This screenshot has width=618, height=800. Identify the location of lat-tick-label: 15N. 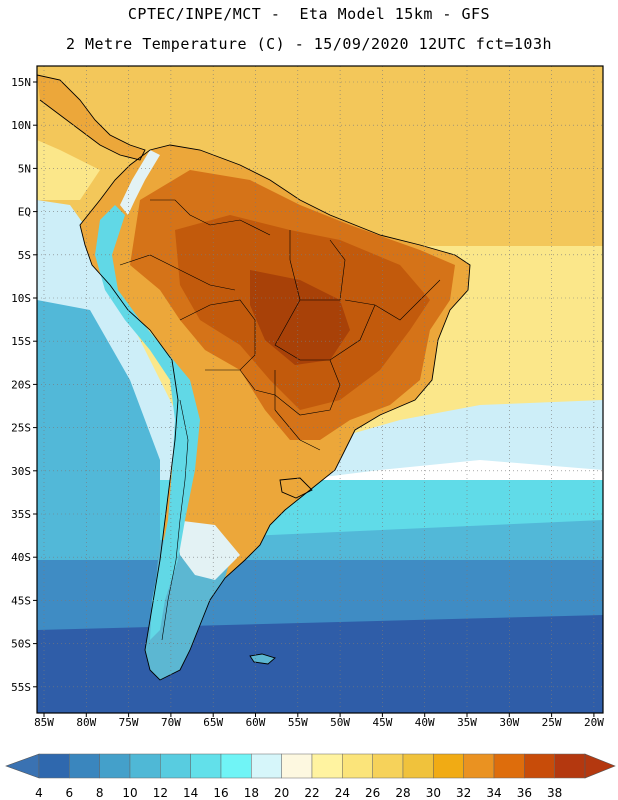
(21, 82).